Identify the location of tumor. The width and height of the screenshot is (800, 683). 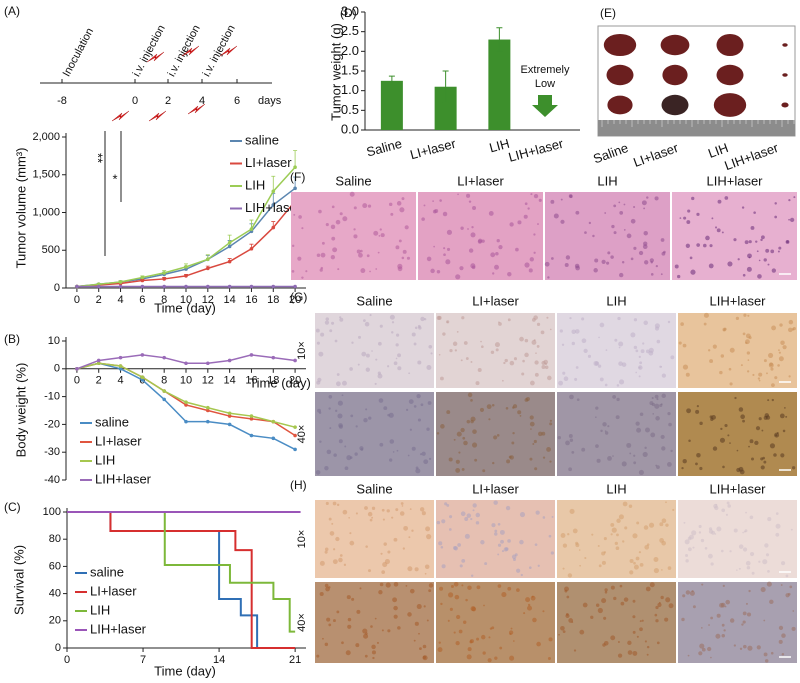
(785, 45).